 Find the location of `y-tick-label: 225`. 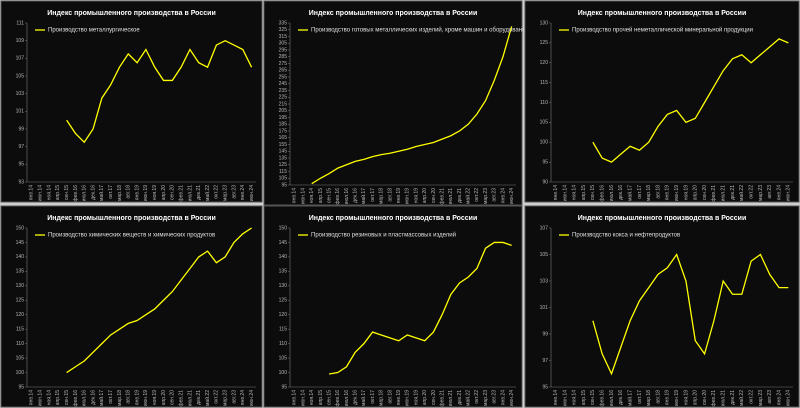

y-tick-label: 225 is located at coordinates (283, 98).